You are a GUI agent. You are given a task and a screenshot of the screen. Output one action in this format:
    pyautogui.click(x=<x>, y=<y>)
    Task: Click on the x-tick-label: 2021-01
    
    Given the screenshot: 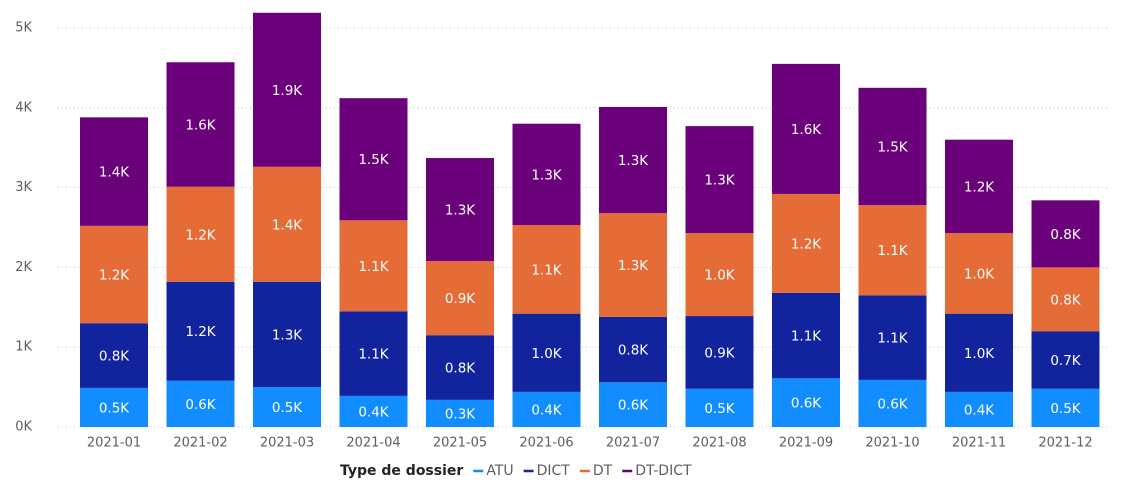 What is the action you would take?
    pyautogui.click(x=114, y=443)
    